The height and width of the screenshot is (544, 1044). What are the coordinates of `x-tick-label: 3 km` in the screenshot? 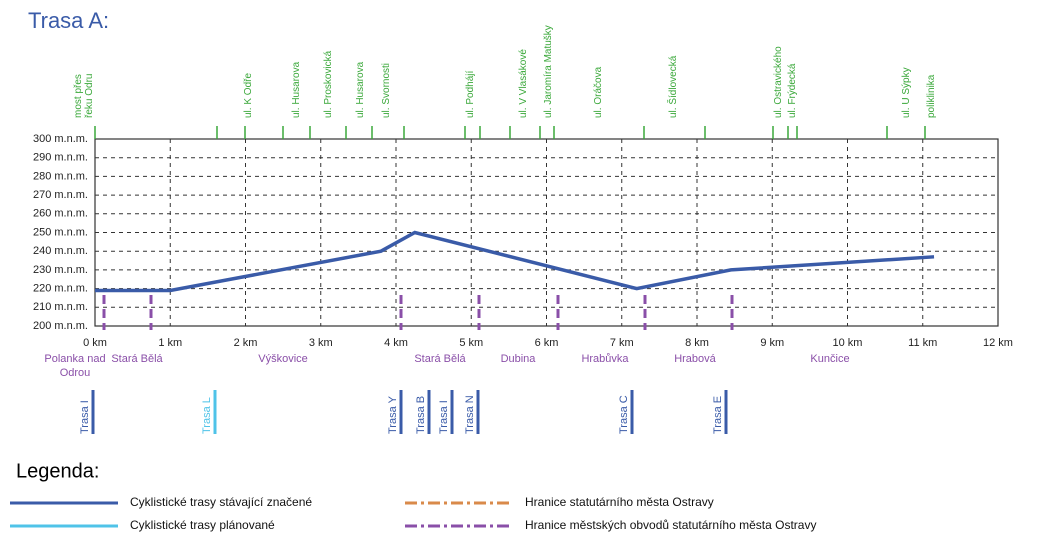 It's located at (321, 343).